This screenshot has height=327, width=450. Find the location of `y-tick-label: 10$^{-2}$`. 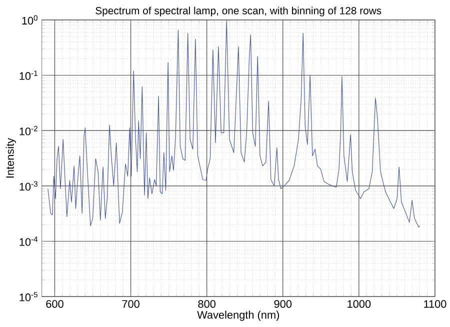

y-tick-label: 10$^{-2}$ is located at coordinates (29, 131).